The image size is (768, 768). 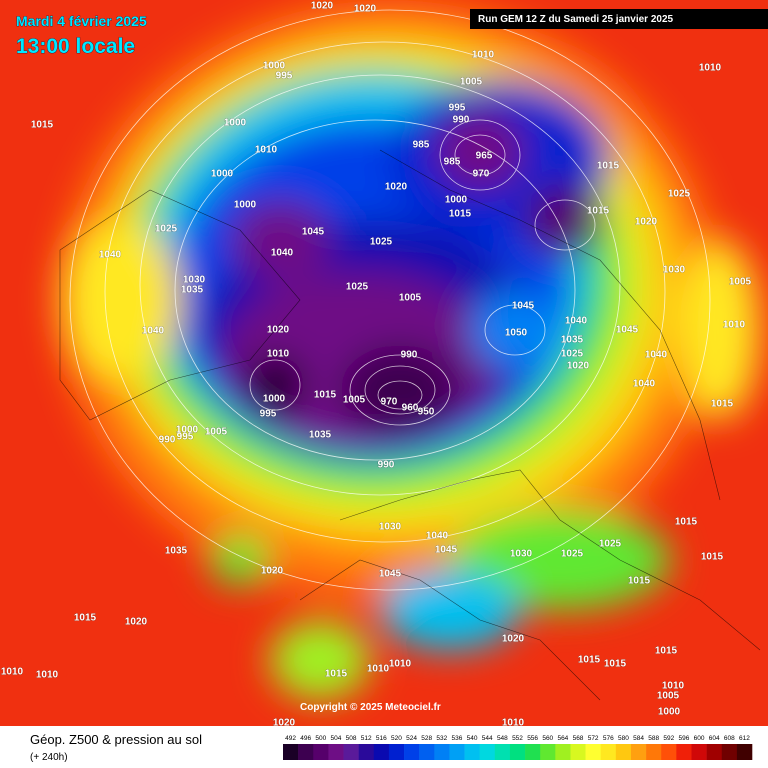 What do you see at coordinates (744, 738) in the screenshot?
I see `legend-level: 612` at bounding box center [744, 738].